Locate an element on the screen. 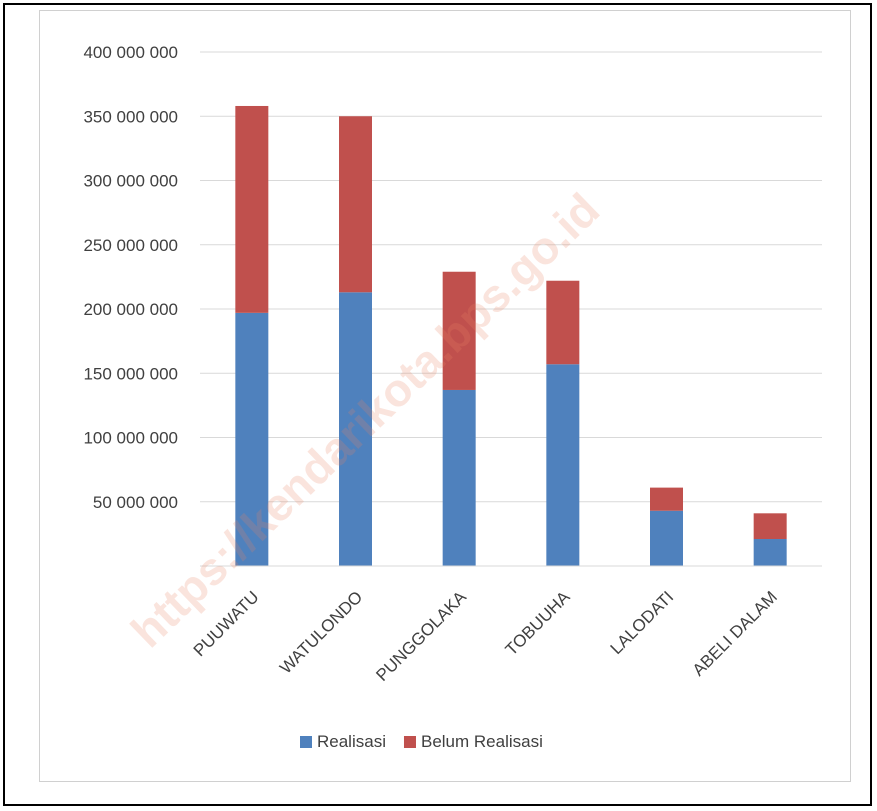 The height and width of the screenshot is (811, 877). x-tick-label: TOBUUHA is located at coordinates (538, 623).